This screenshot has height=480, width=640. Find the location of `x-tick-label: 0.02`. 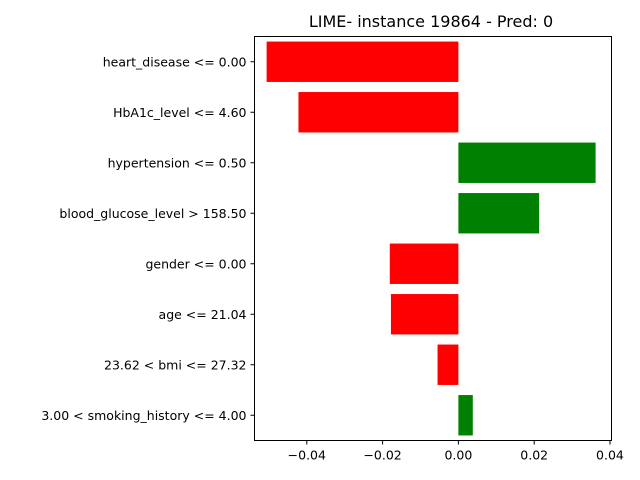

x-tick-label: 0.02 is located at coordinates (534, 455).